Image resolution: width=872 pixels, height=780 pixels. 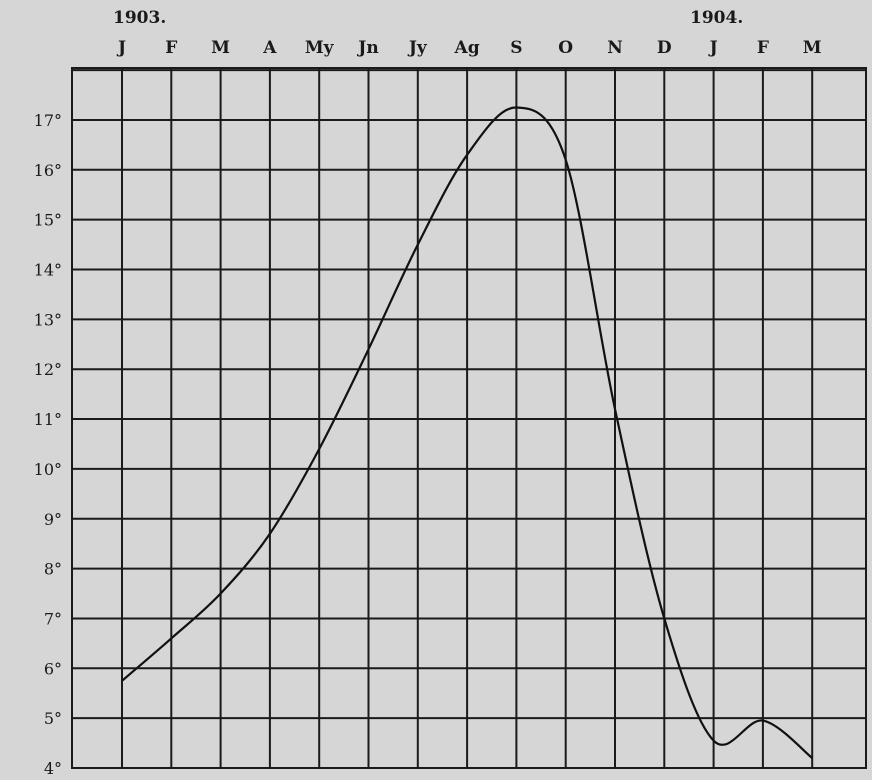 What do you see at coordinates (139, 18) in the screenshot?
I see `year-label-start: 1903.` at bounding box center [139, 18].